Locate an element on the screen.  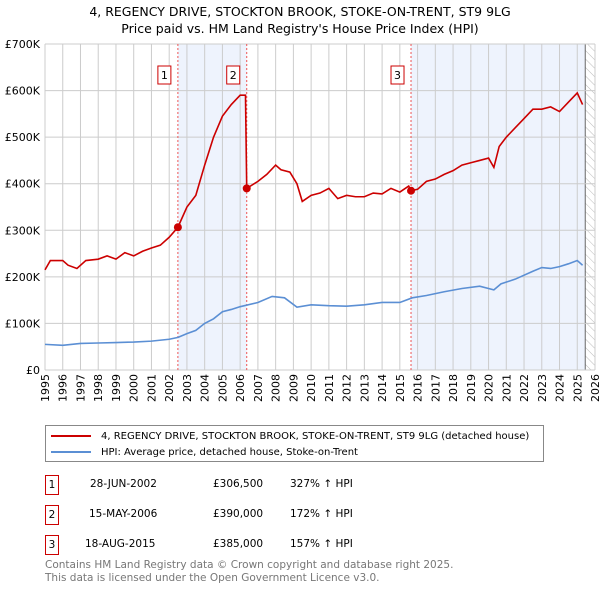
sale-hpi: 327% ↑ HPI is located at coordinates (321, 484).